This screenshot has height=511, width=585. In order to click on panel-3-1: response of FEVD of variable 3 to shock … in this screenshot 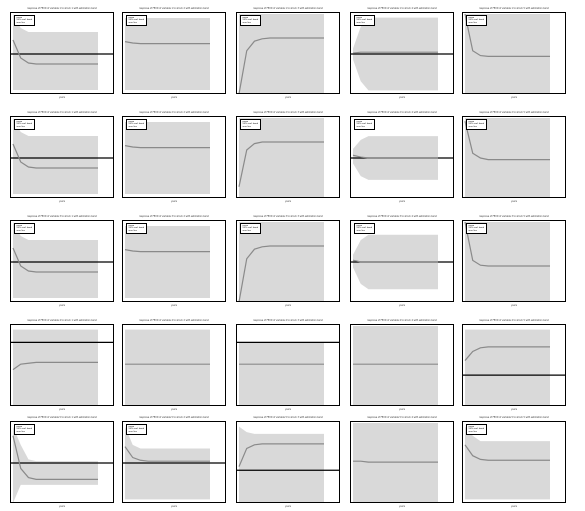, I will do `click(62, 262)`.